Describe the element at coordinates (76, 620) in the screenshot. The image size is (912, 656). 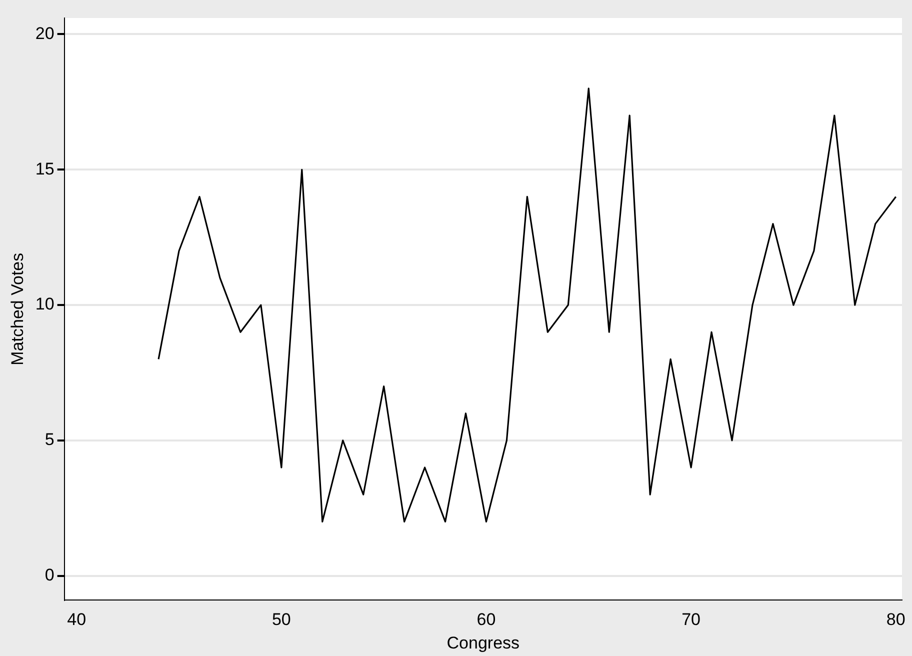
I see `x-tick-label: 40` at that location.